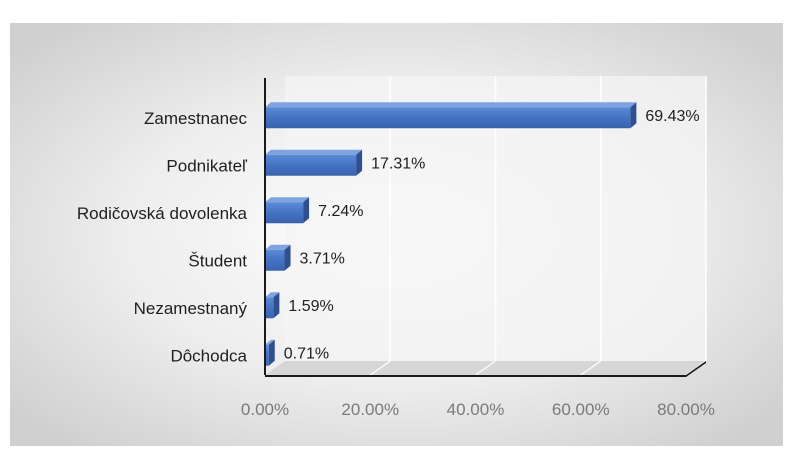 This screenshot has width=791, height=457. I want to click on x-axis-line, so click(485, 369).